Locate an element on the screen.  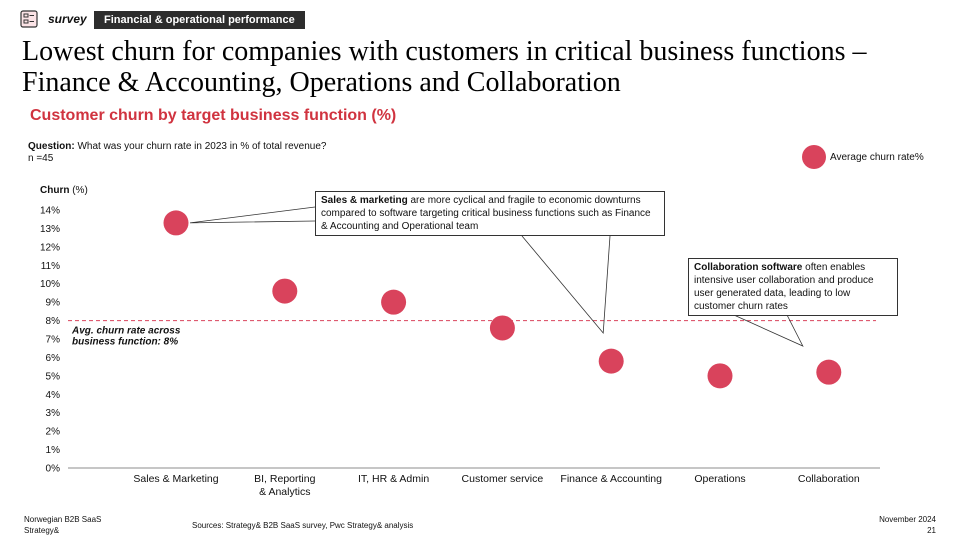
y-tick-label: 12% is located at coordinates (50, 247).